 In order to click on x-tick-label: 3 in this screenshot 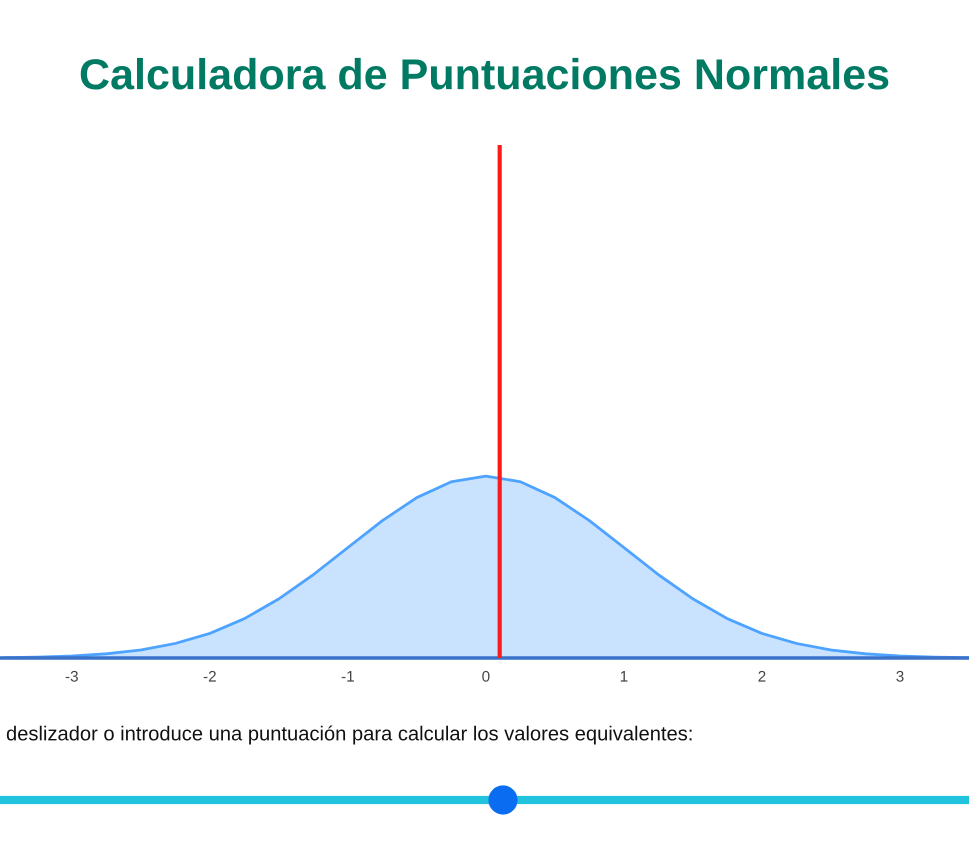, I will do `click(900, 676)`.